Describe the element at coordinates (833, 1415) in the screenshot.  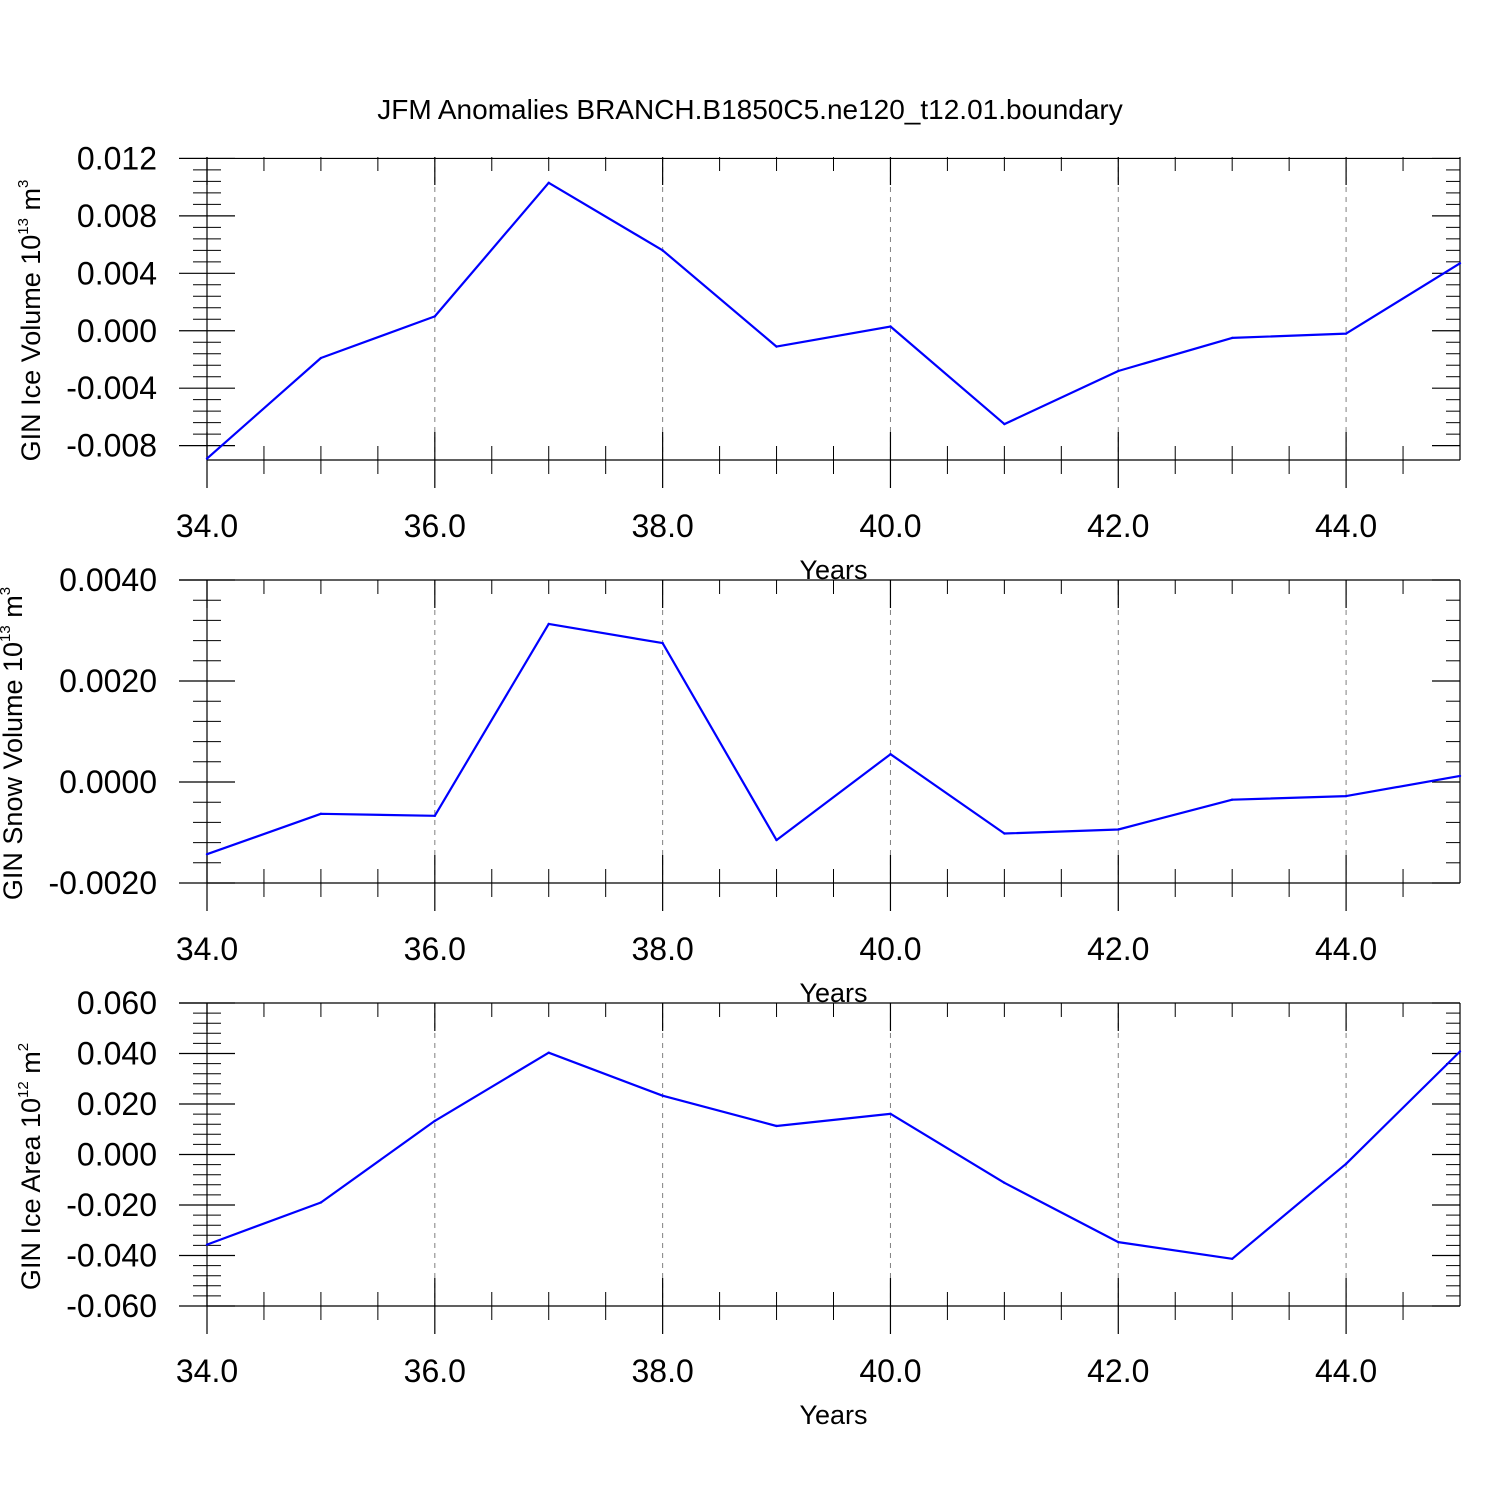
I see `x-axis-label: Years` at that location.